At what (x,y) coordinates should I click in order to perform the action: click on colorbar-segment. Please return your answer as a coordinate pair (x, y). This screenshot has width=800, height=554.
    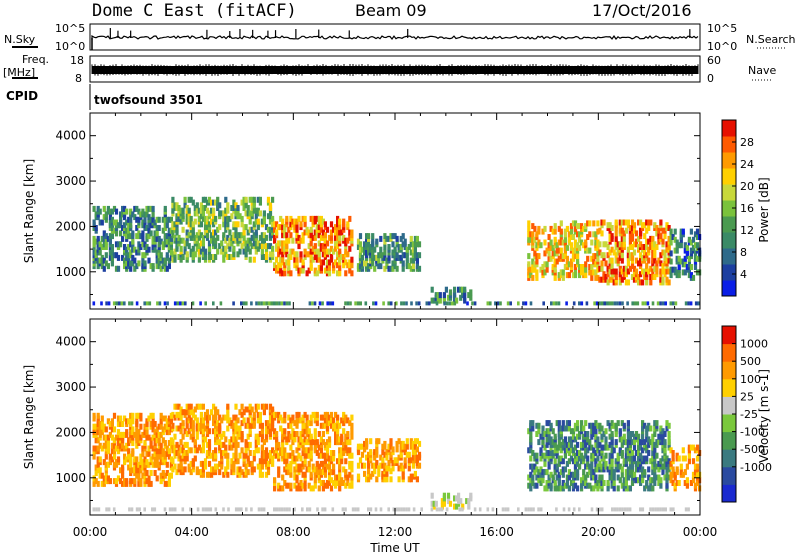
    Looking at the image, I should click on (729, 256).